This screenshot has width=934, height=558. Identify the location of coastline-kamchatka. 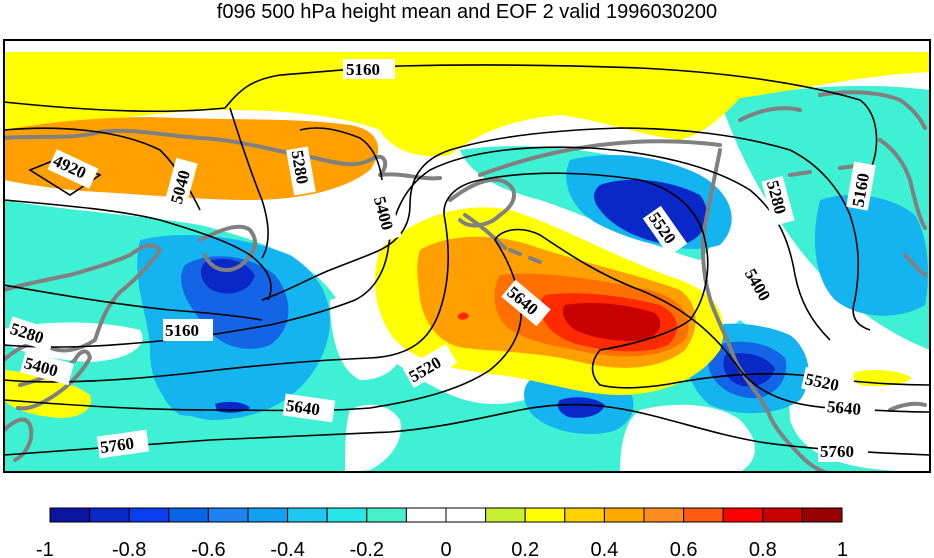
(227, 248).